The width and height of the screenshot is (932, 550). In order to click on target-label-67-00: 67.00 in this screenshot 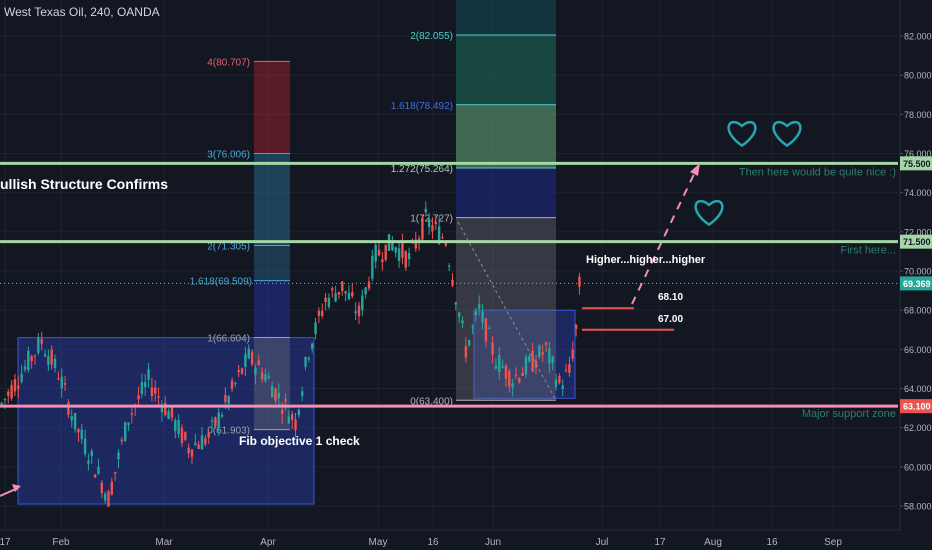, I will do `click(670, 319)`.